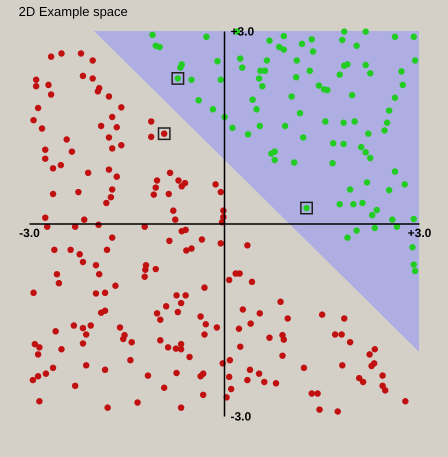  Describe the element at coordinates (73, 11) in the screenshot. I see `chart-title: 2D Example space` at that location.